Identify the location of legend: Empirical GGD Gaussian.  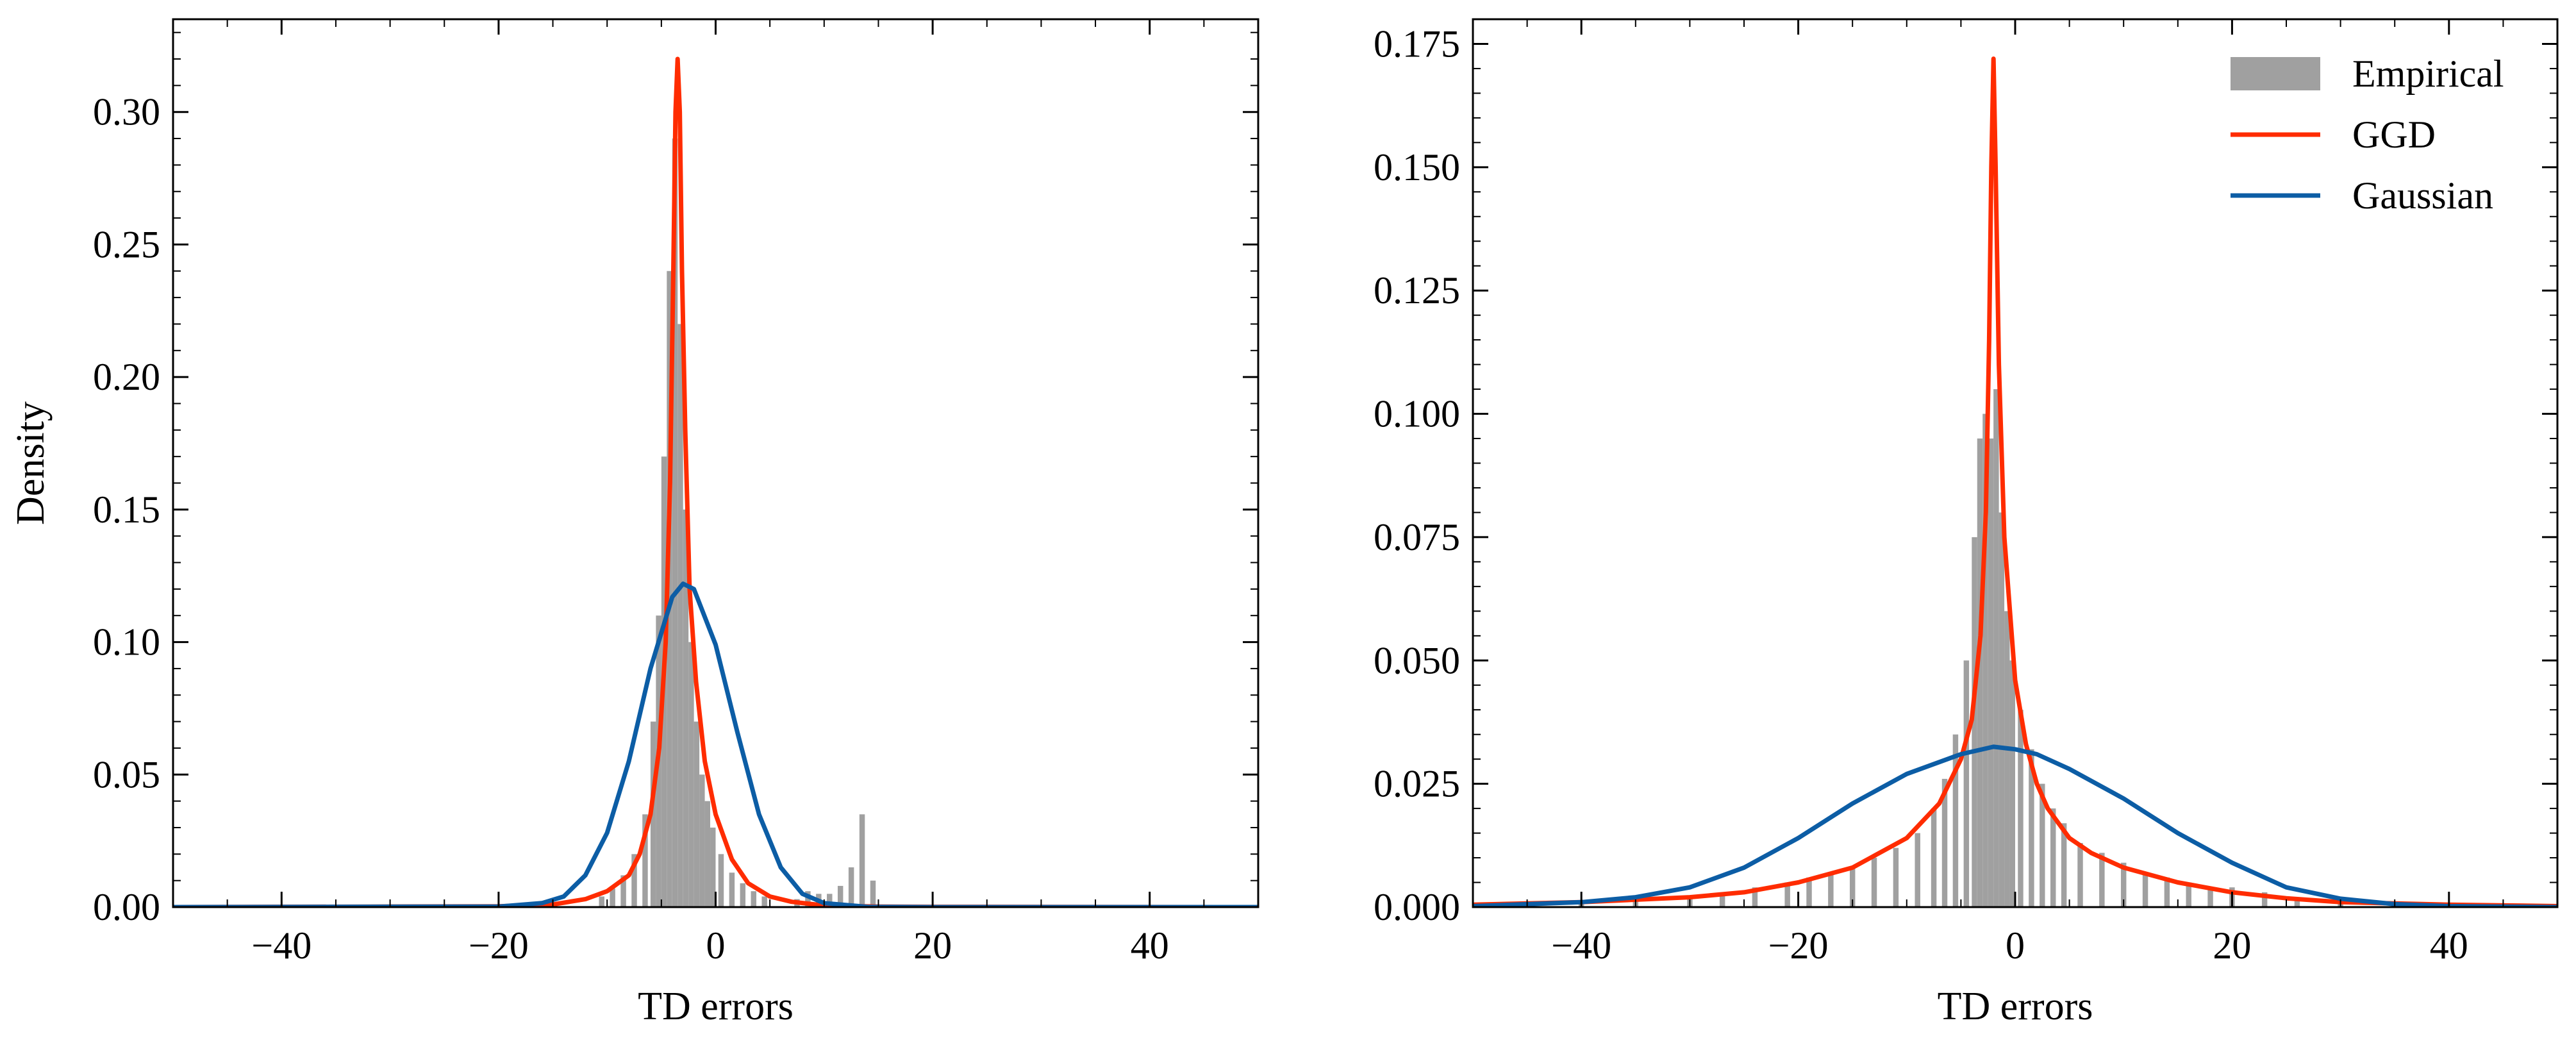
(2368, 135).